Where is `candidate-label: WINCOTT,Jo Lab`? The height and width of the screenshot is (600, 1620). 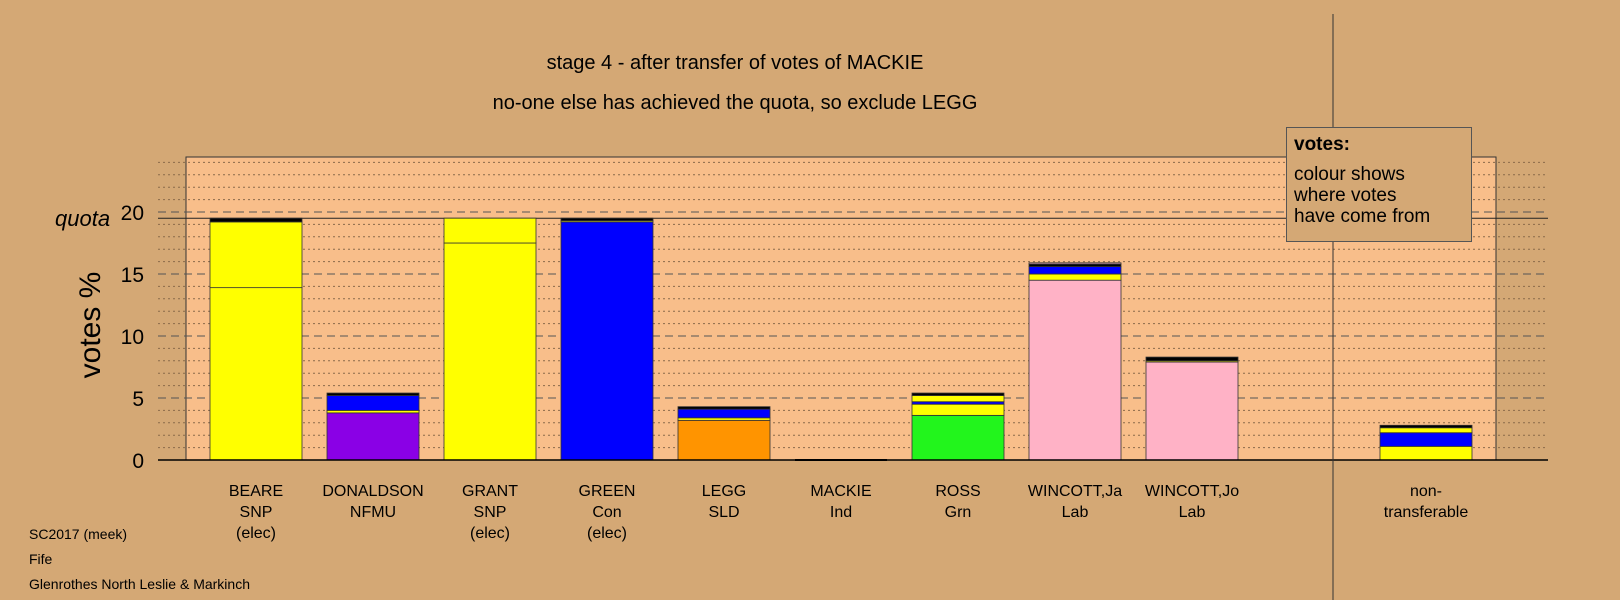 candidate-label: WINCOTT,Jo Lab is located at coordinates (1192, 502).